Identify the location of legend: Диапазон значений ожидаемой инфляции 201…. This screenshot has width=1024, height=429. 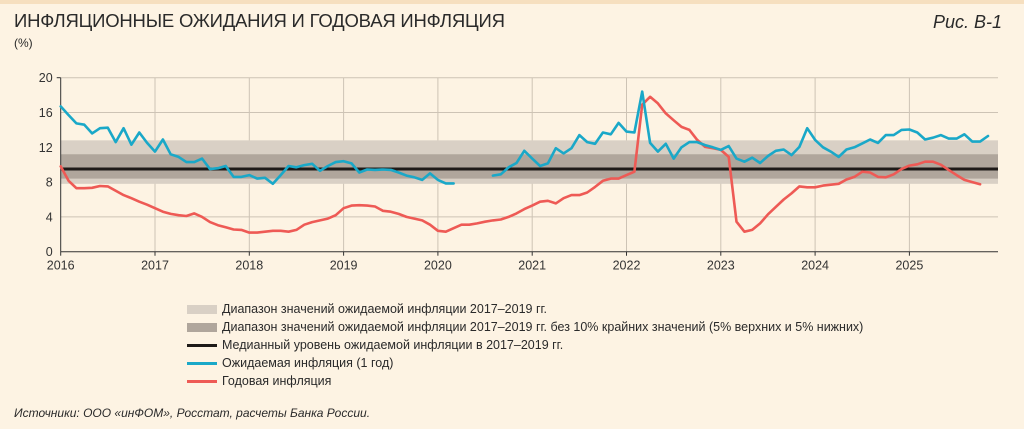
(525, 345).